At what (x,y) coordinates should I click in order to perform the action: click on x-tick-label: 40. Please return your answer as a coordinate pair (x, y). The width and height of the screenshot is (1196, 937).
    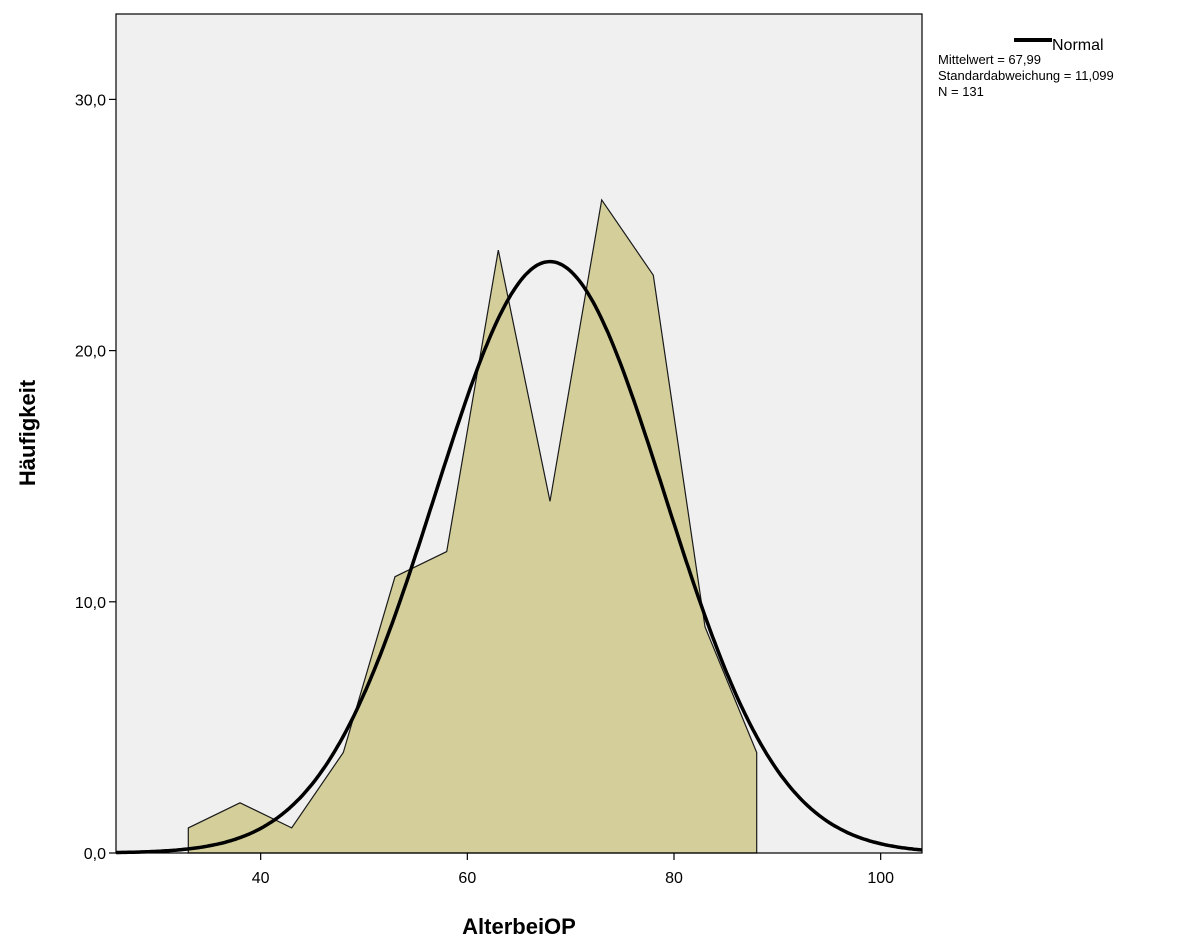
    Looking at the image, I should click on (261, 878).